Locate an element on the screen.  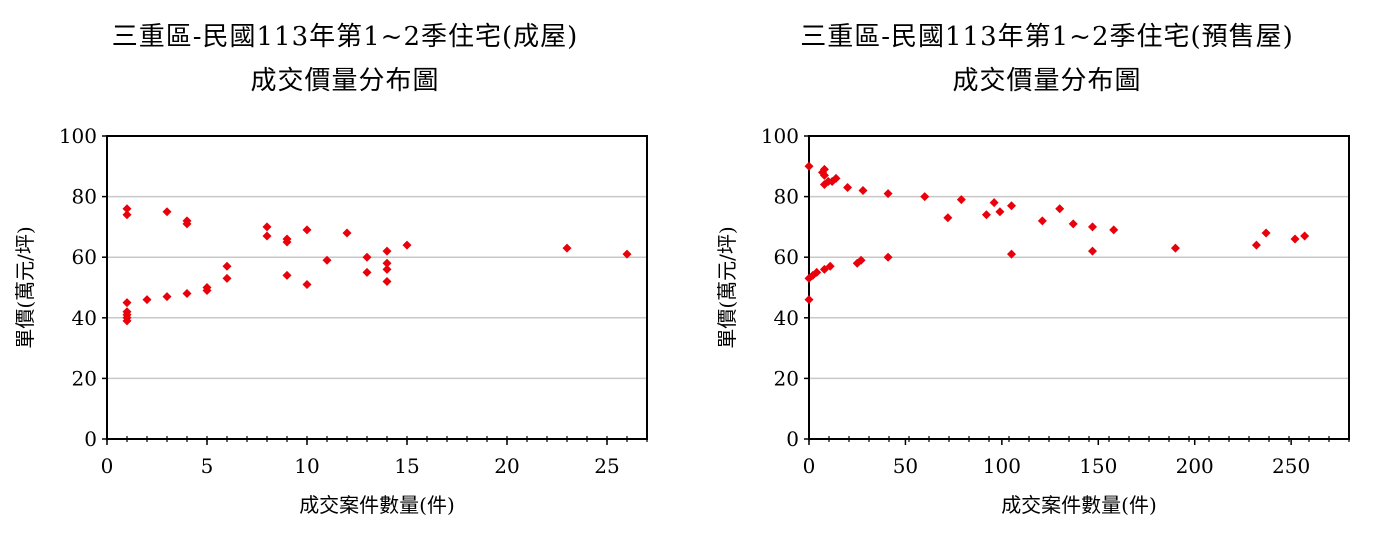
x-tick-label: 50 is located at coordinates (905, 466).